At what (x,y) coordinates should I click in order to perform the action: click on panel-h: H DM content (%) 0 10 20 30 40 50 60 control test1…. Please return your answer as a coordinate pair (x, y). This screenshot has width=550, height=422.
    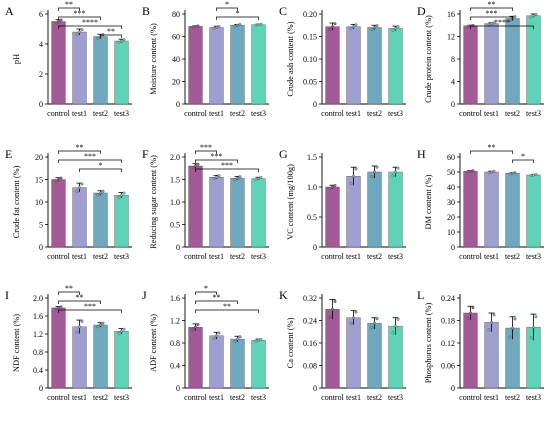
    Looking at the image, I should click on (480, 202).